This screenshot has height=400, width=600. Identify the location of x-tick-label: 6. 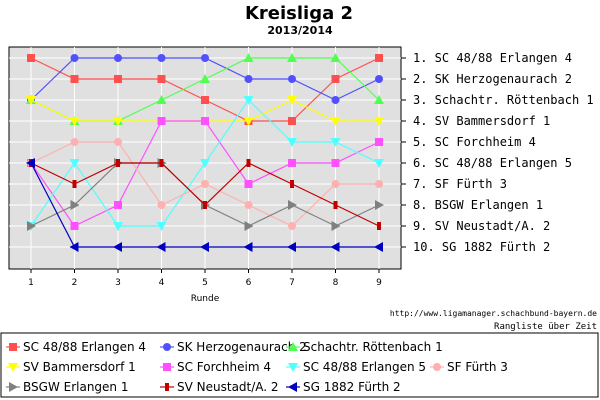
(249, 283).